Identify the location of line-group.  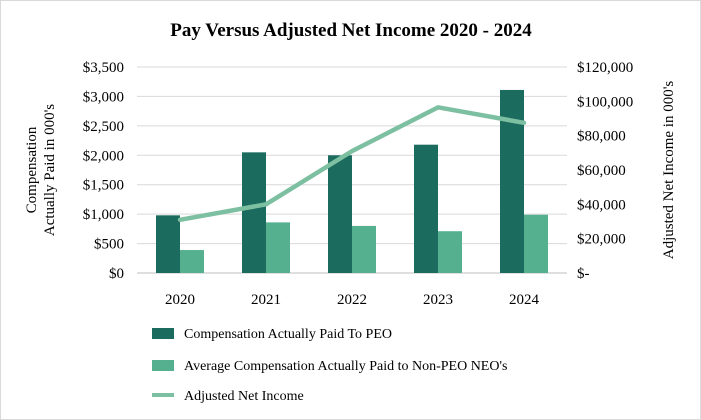
(352, 164).